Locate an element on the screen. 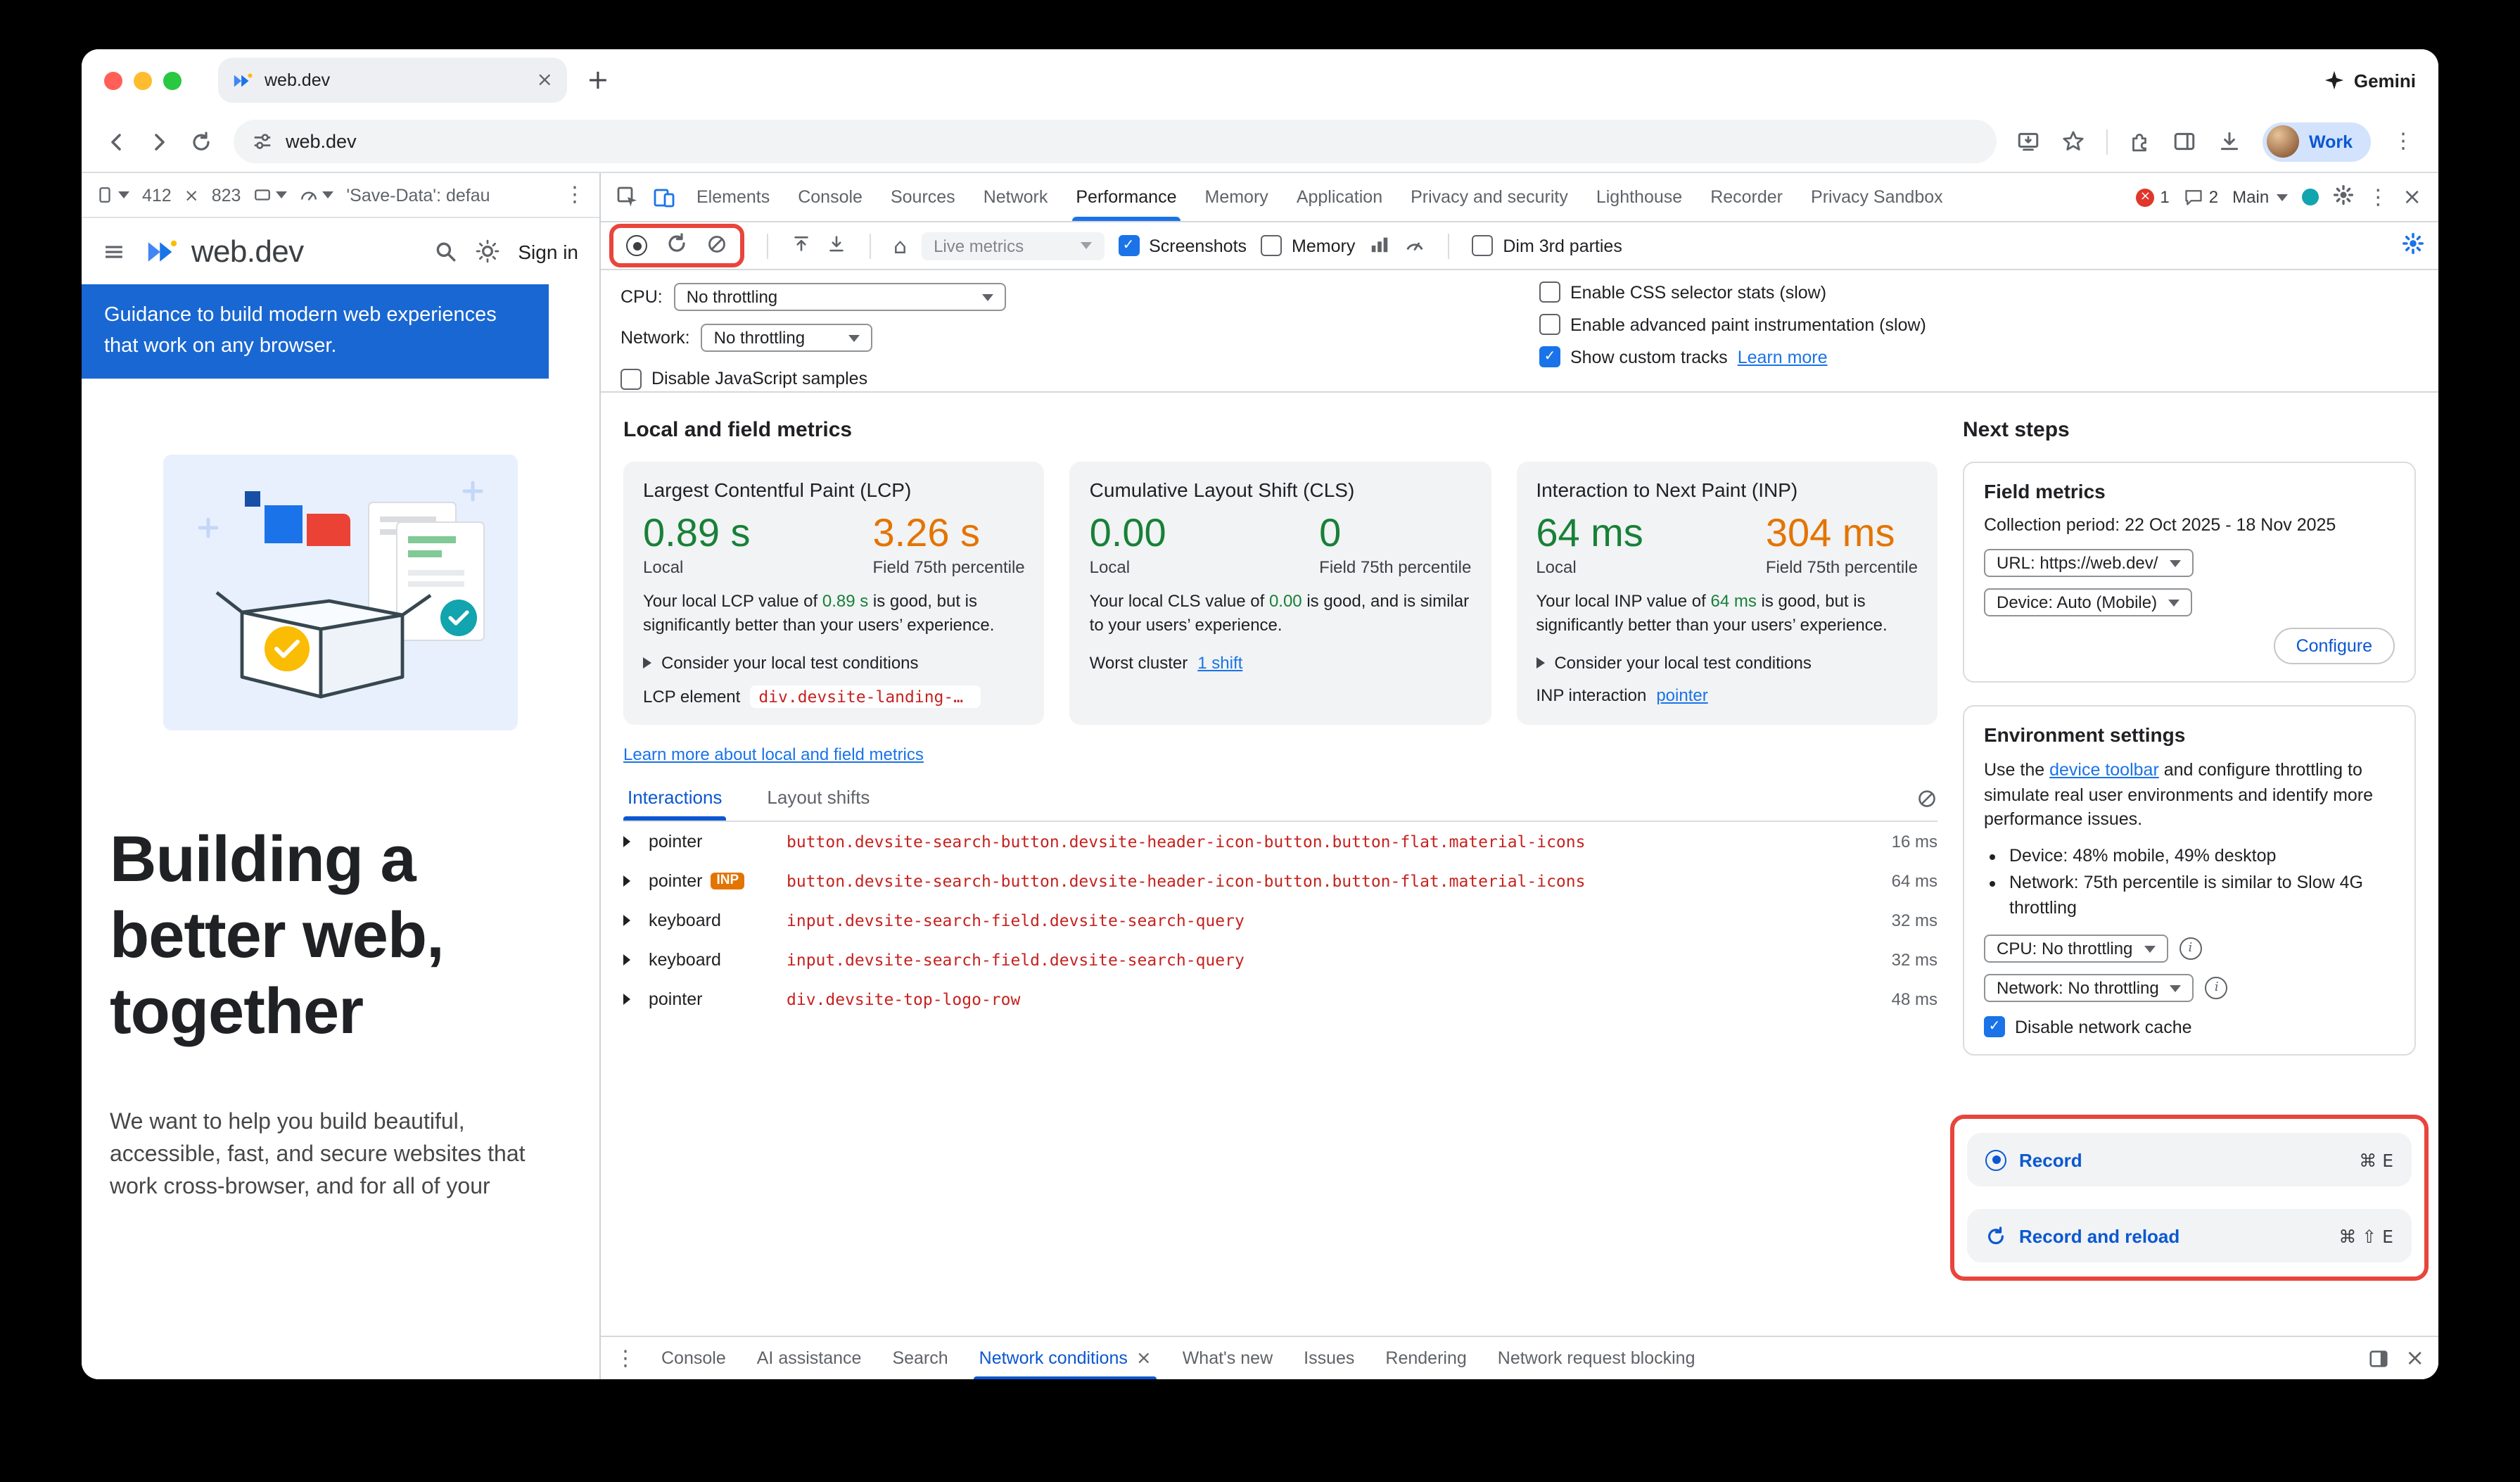  tab-close-icon: × is located at coordinates (544, 80).